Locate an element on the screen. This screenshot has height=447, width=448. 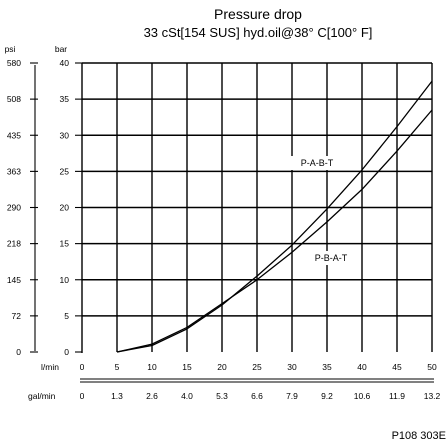
bar-tick-label: 35 is located at coordinates (65, 99).